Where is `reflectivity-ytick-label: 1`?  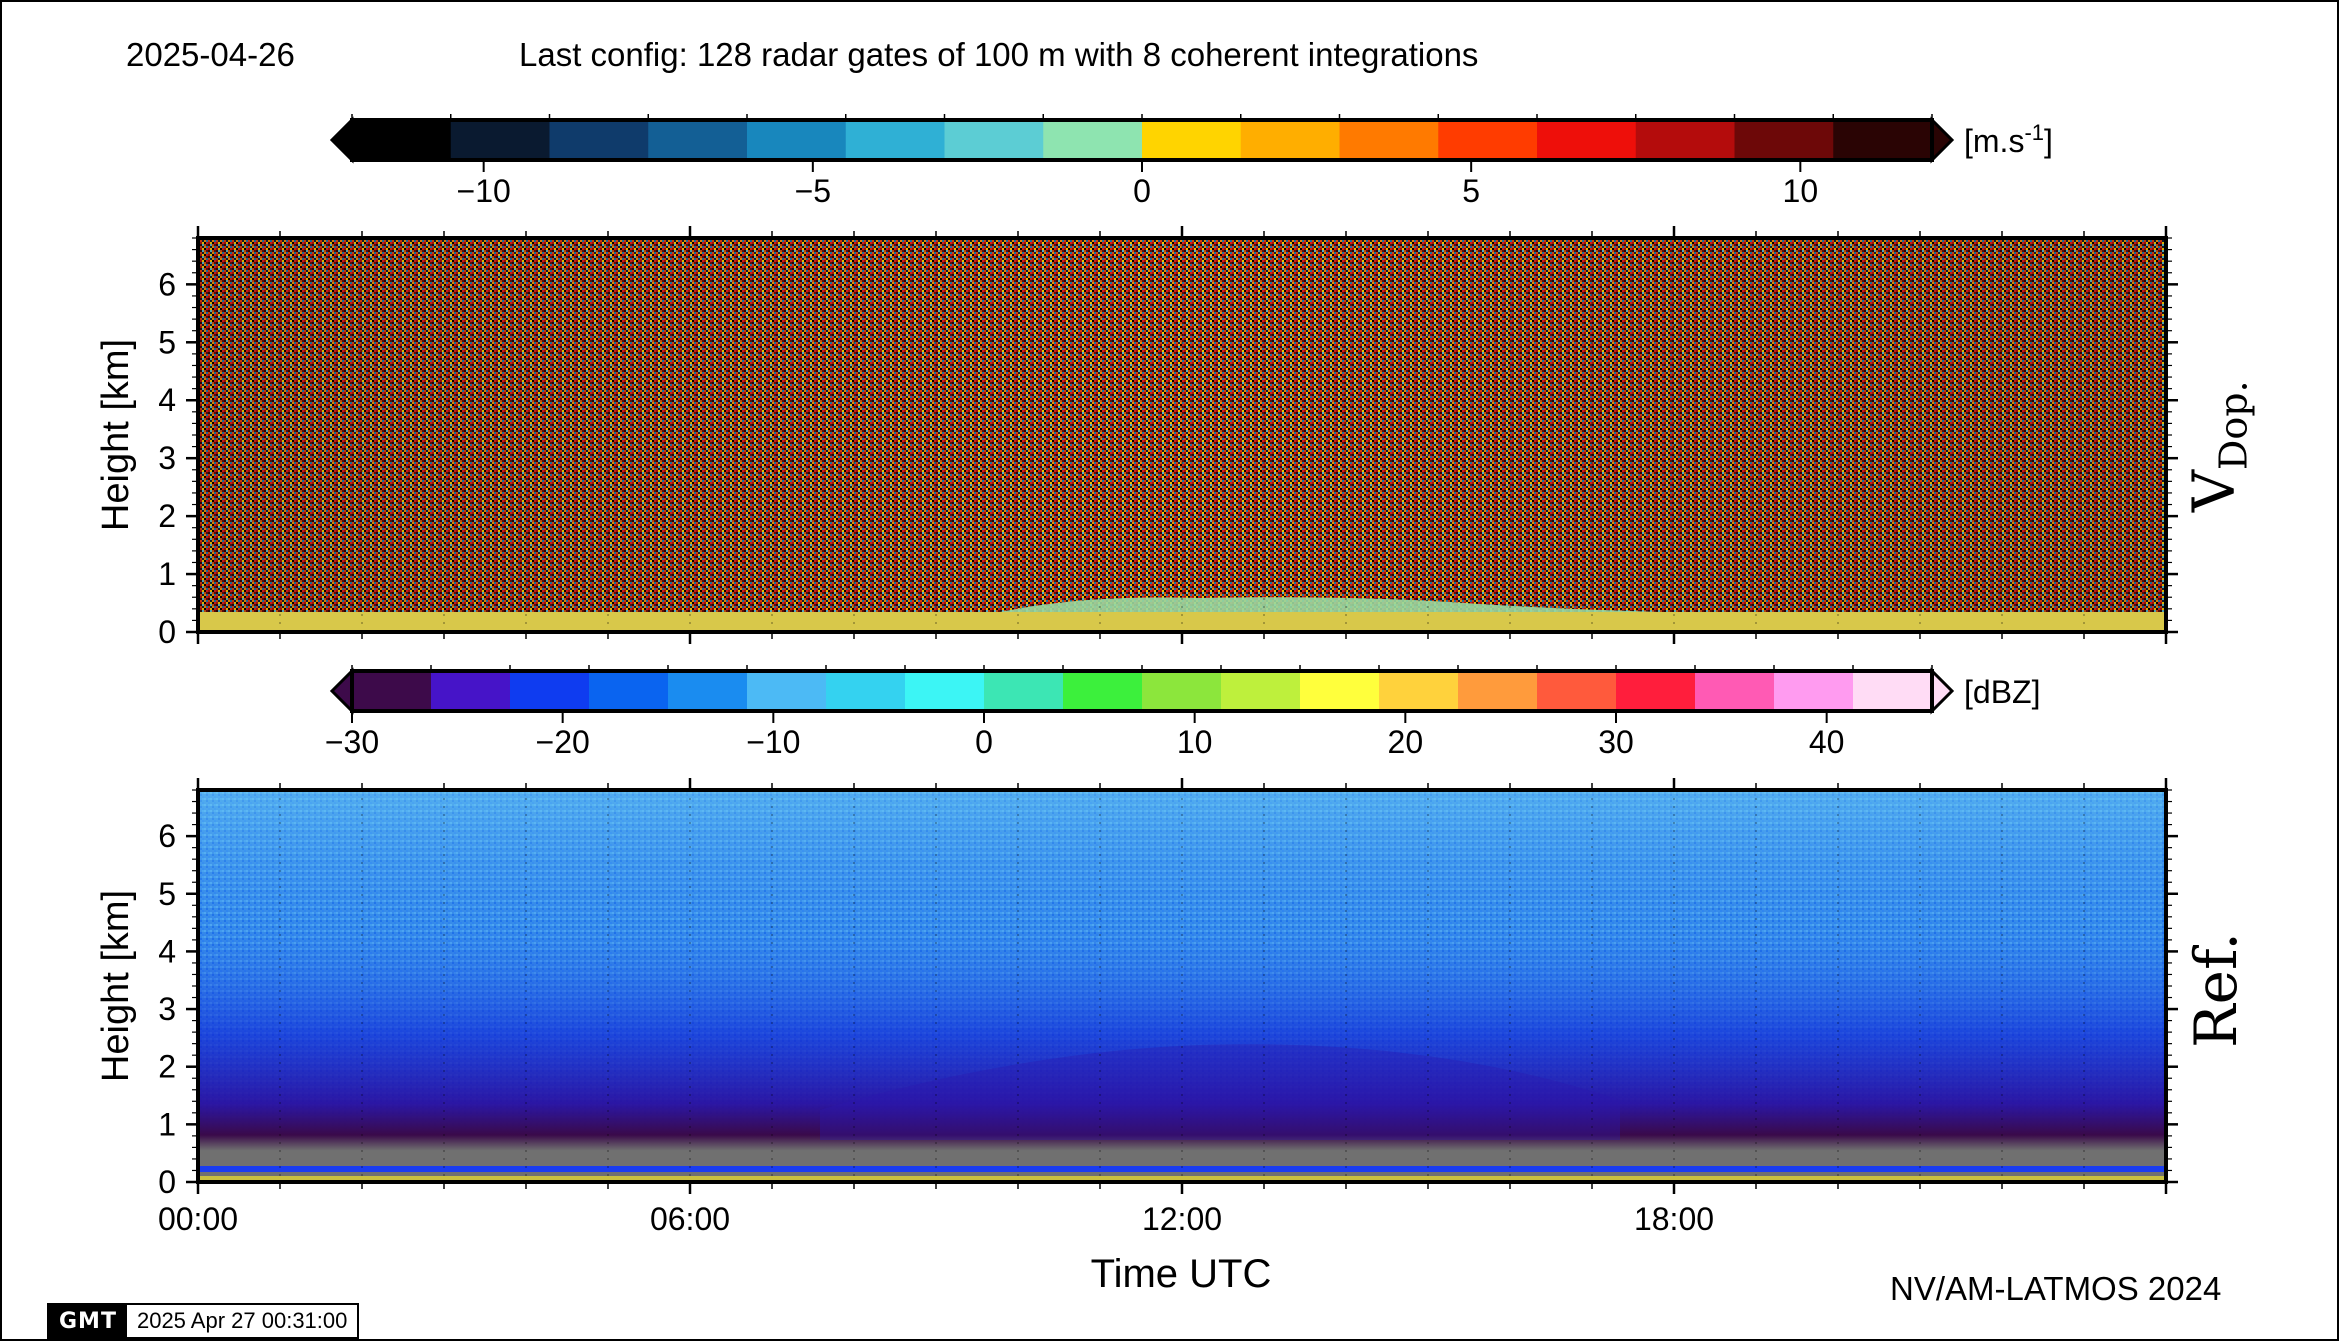 reflectivity-ytick-label: 1 is located at coordinates (167, 1124).